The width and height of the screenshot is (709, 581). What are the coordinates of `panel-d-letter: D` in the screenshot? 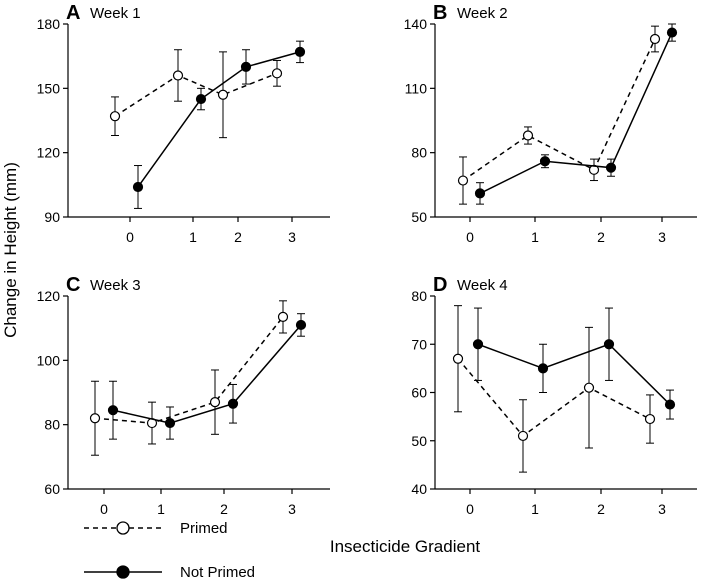 It's located at (440, 285).